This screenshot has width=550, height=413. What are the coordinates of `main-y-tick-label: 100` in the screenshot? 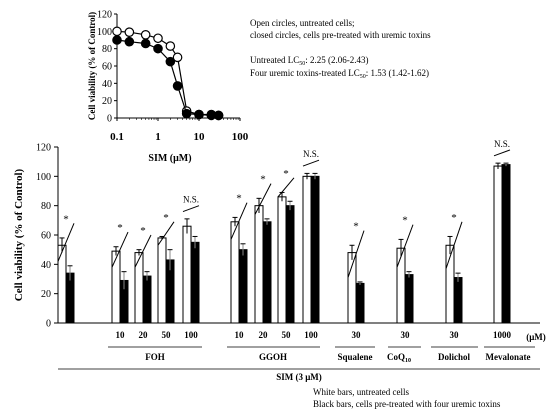 It's located at (43, 177).